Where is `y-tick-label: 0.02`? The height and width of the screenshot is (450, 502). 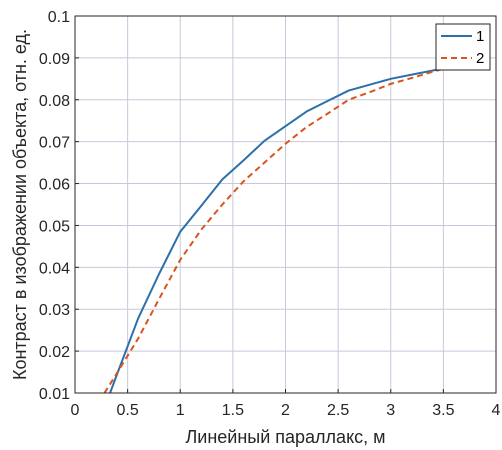 y-tick-label: 0.02 is located at coordinates (54, 352).